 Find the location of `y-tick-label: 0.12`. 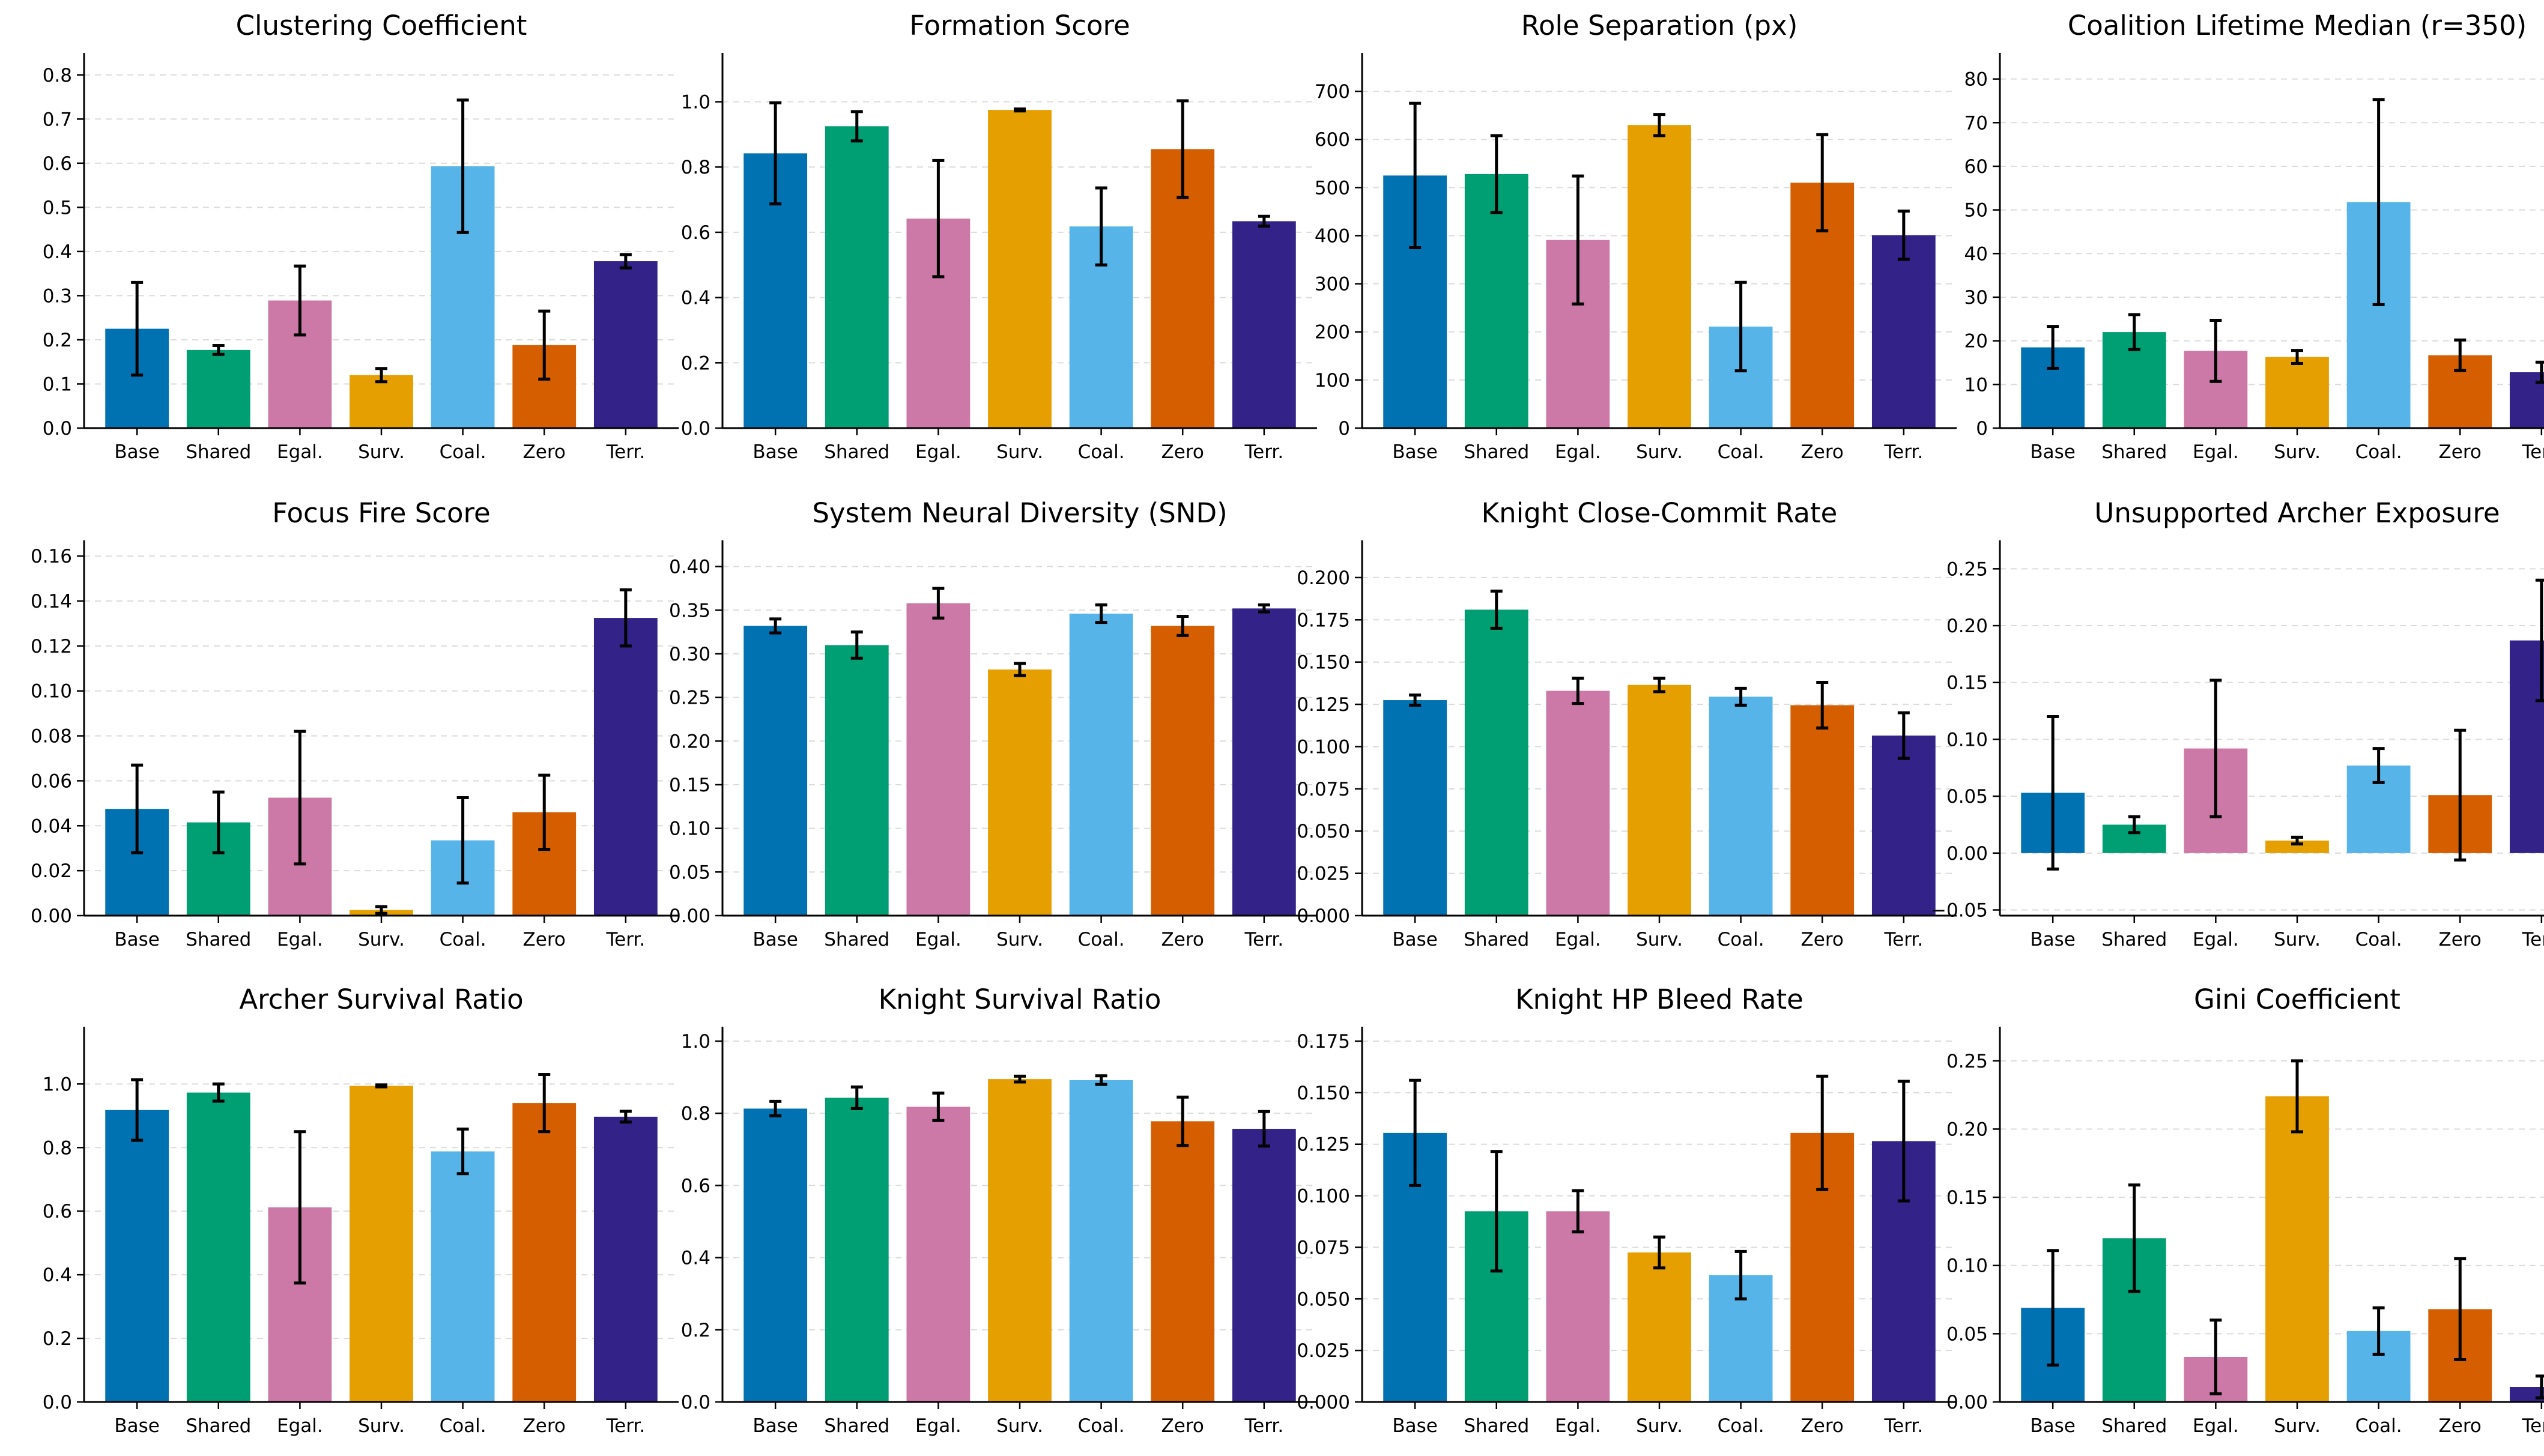

y-tick-label: 0.12 is located at coordinates (52, 646).